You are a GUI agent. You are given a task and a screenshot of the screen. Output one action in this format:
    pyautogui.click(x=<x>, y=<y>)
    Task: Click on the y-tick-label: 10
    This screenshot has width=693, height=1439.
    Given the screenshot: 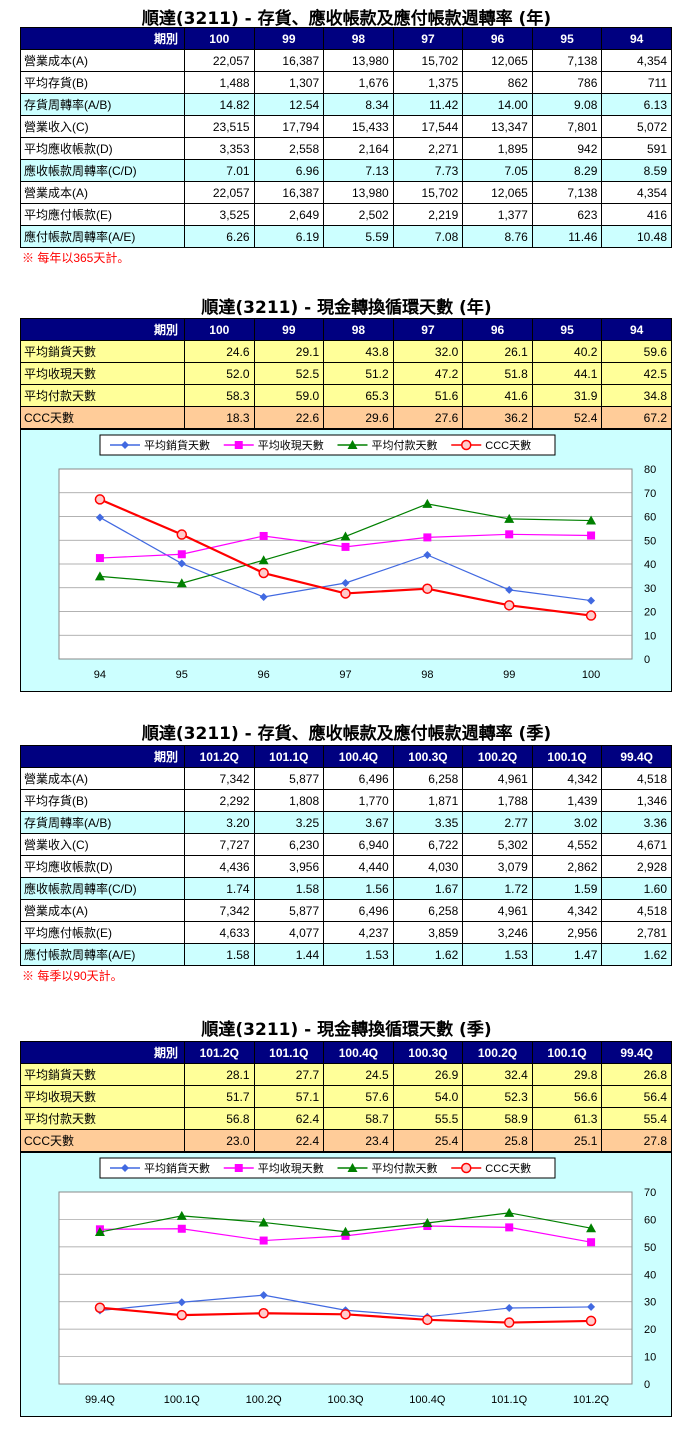 What is the action you would take?
    pyautogui.click(x=650, y=1358)
    